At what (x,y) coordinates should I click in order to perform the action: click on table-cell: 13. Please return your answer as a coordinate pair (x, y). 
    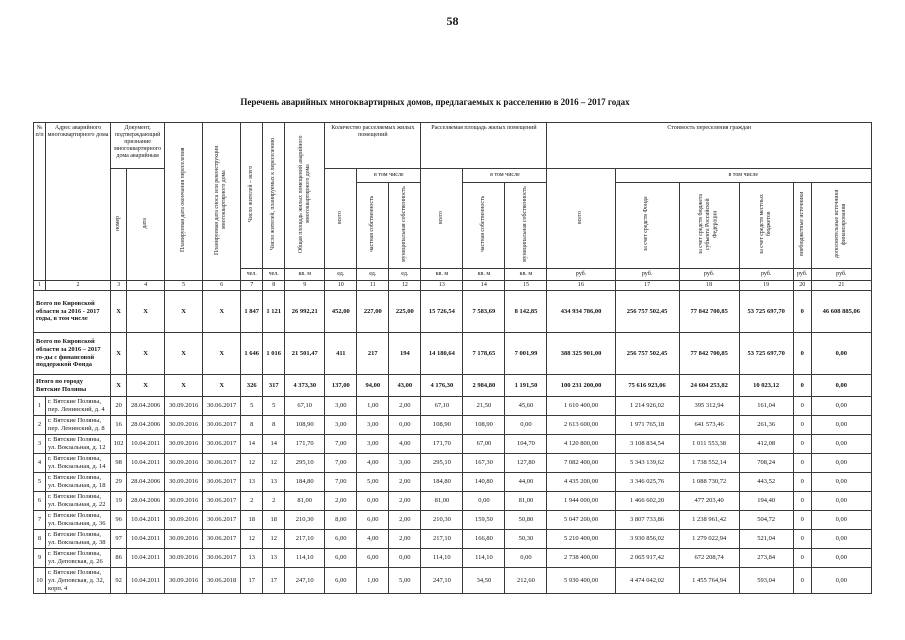
    Looking at the image, I should click on (252, 482).